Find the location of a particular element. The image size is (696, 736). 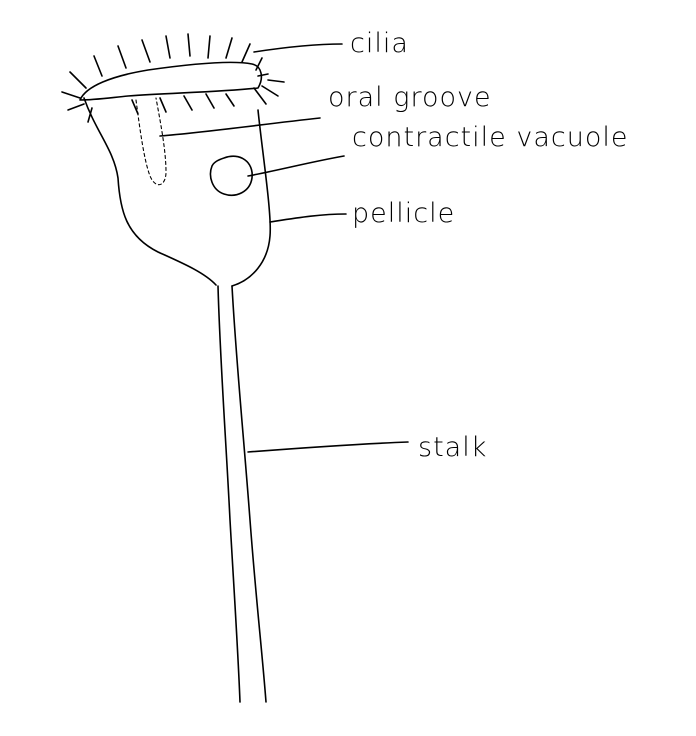

cilia-strokes is located at coordinates (173, 78).